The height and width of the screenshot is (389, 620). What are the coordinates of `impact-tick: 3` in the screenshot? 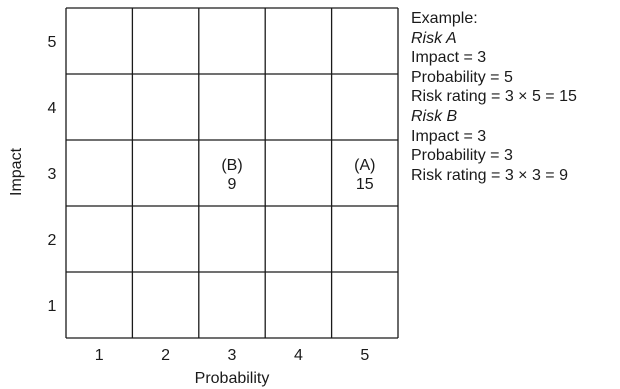 It's located at (52, 174).